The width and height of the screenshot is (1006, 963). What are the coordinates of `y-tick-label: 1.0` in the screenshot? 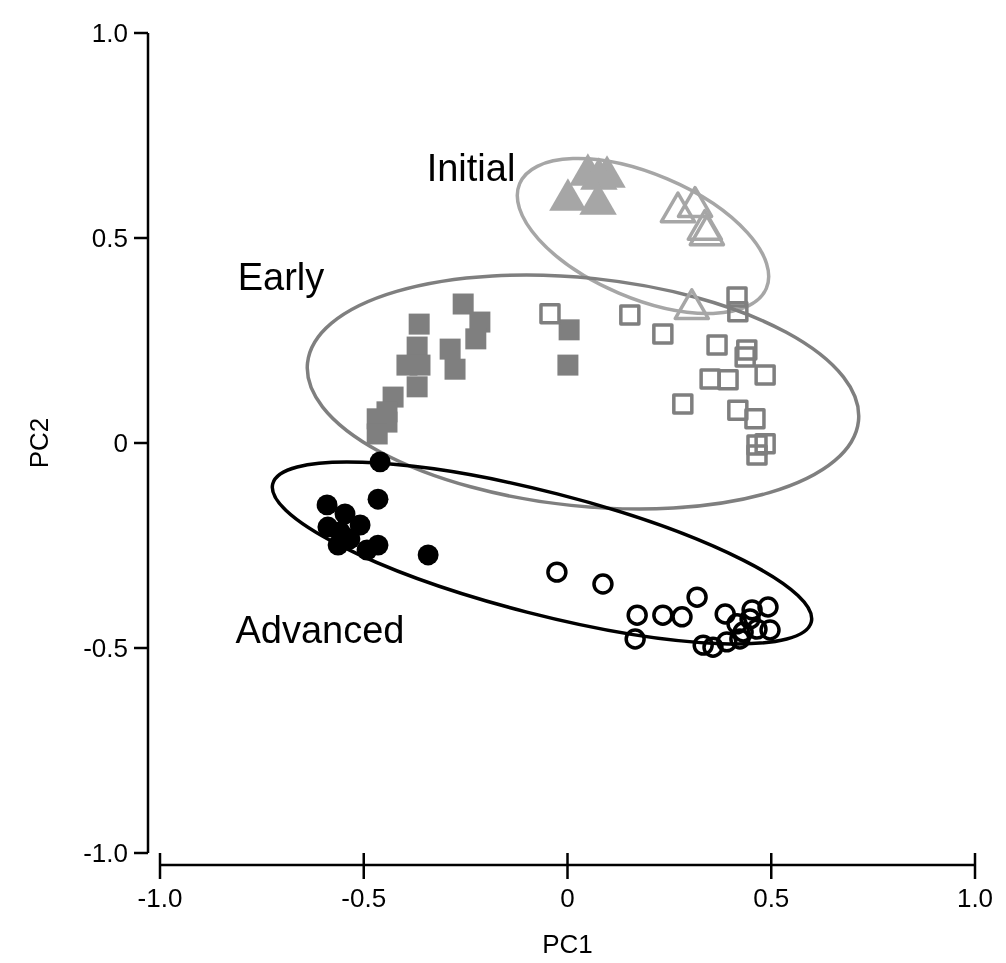 It's located at (109, 33).